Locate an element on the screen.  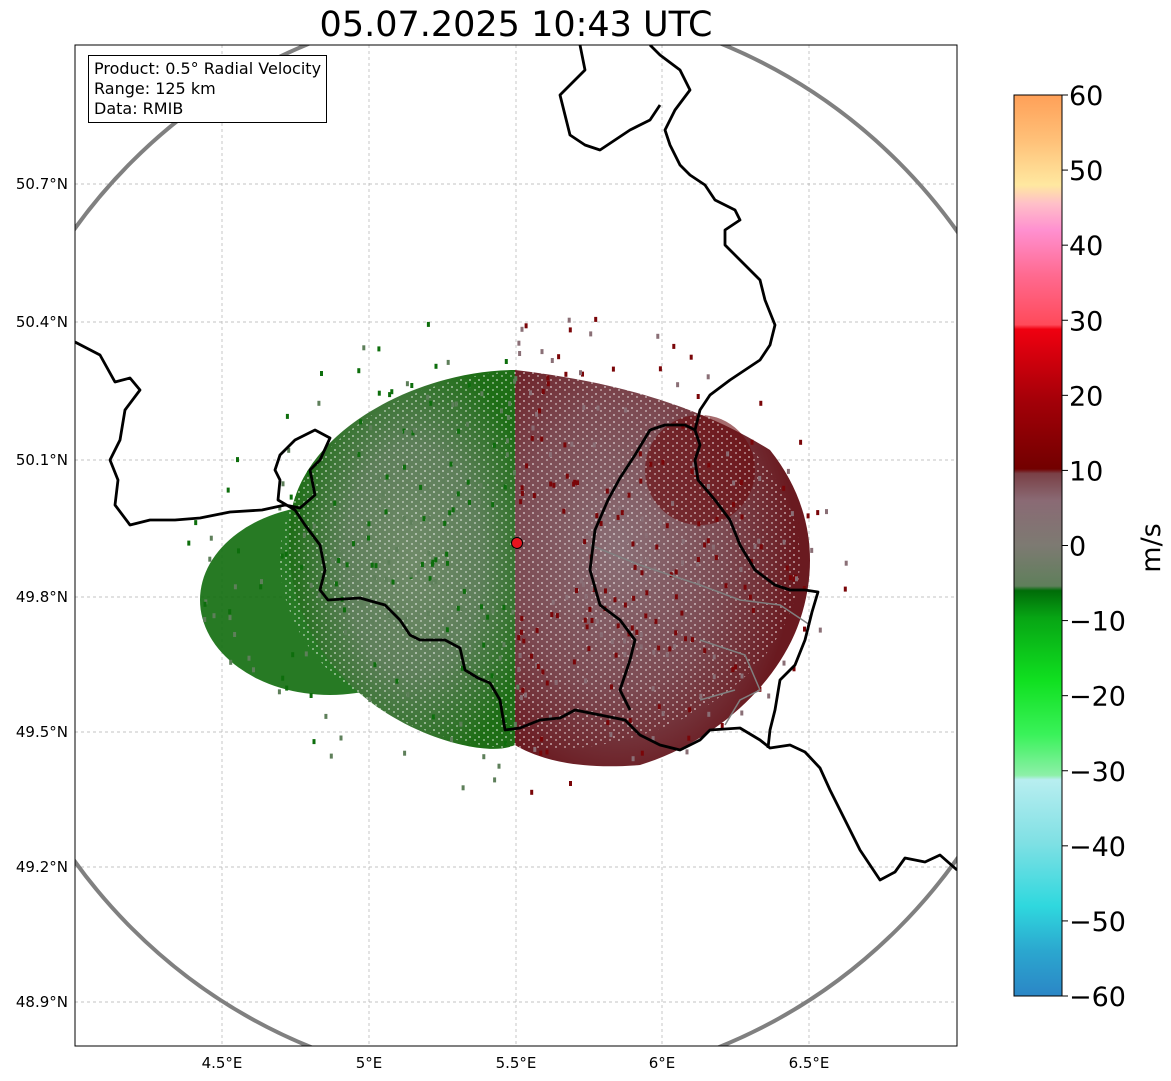
colorbar-ticks: 60 50 40 30 20 10 0 −10 −20 −30 −40 −50 −60 is located at coordinates (1094, 547).